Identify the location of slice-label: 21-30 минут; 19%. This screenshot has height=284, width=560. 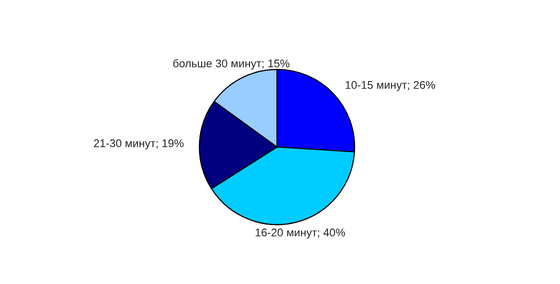
(139, 144).